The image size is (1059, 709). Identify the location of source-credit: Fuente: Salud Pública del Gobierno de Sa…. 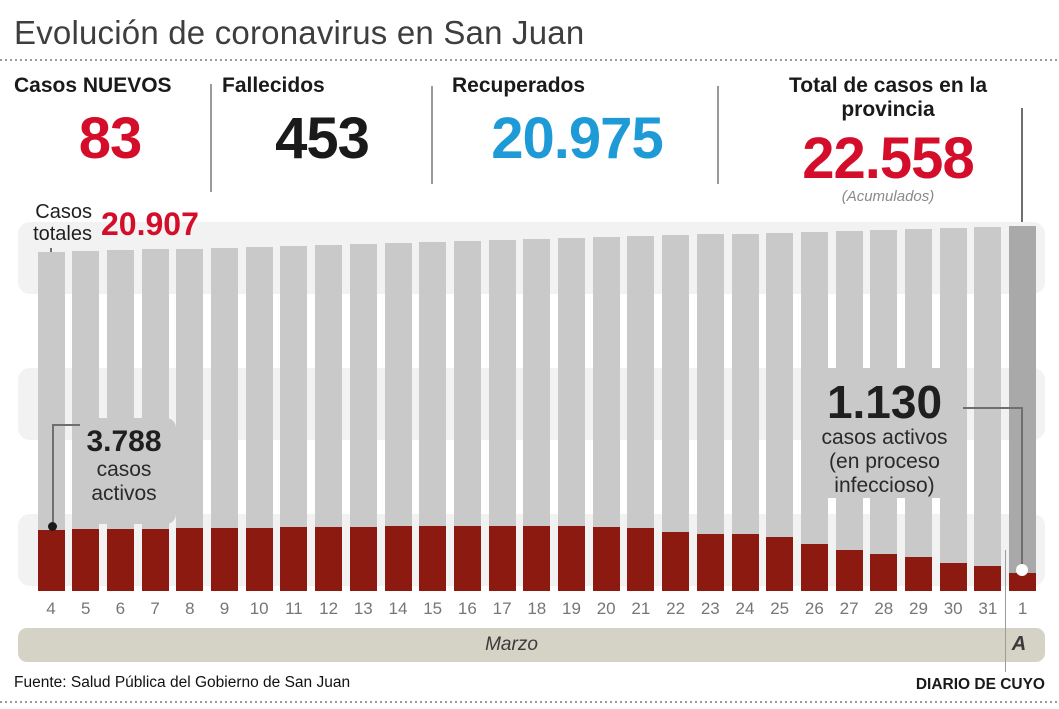
(182, 682).